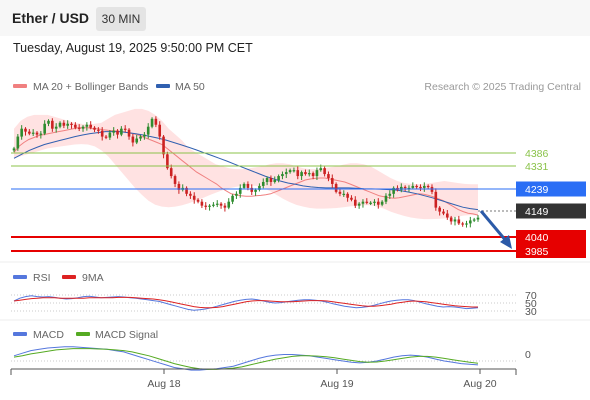 The height and width of the screenshot is (400, 590). What do you see at coordinates (551, 211) in the screenshot?
I see `current-price-tag` at bounding box center [551, 211].